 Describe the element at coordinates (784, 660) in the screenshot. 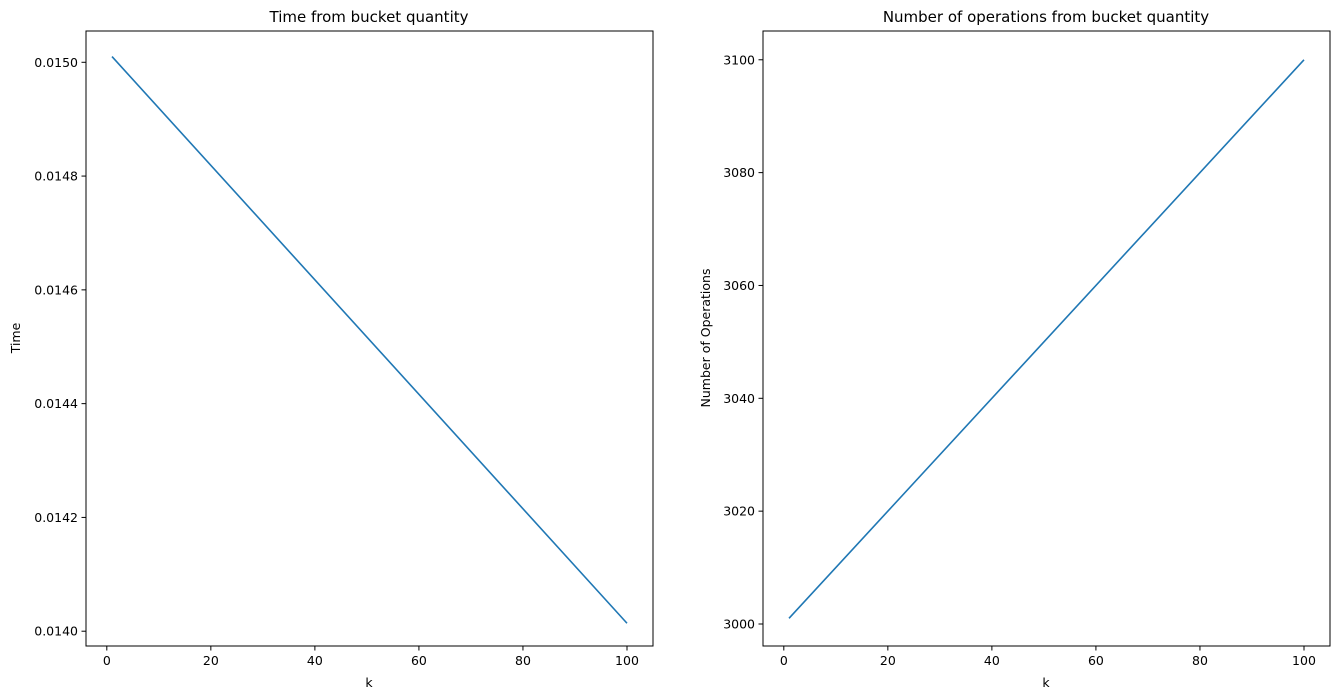

I see `operations-x-tick-label: 0` at that location.